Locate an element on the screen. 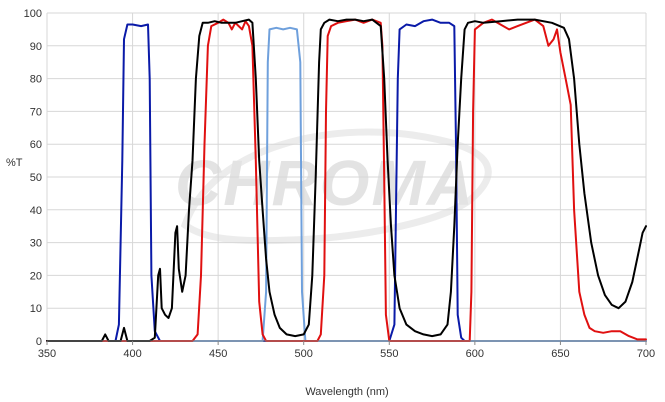 The image size is (665, 402). y-tick-label: 50 is located at coordinates (36, 178).